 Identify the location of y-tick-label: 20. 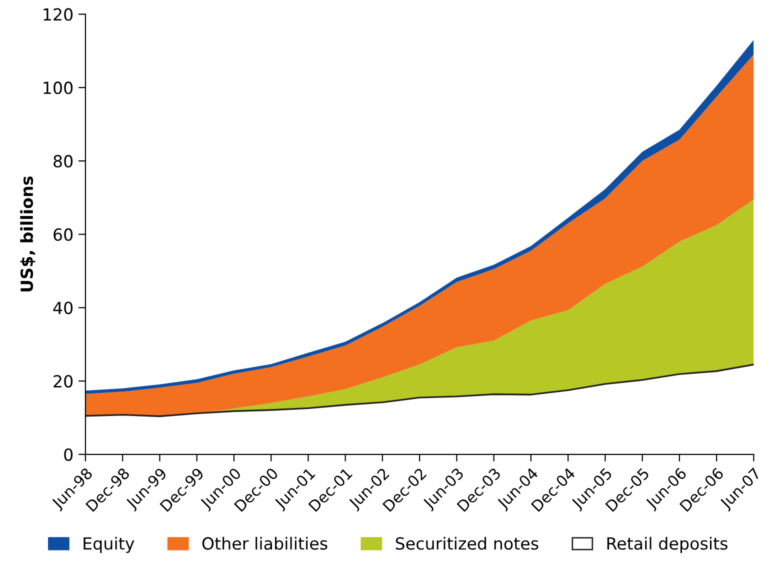
(63, 381).